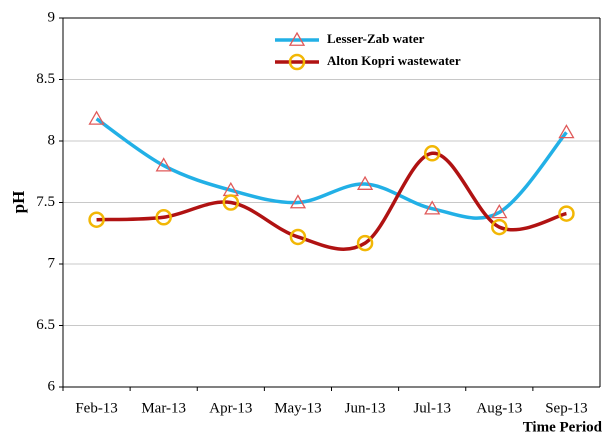 This screenshot has height=437, width=606. I want to click on y-tick-label: 6, so click(52, 386).